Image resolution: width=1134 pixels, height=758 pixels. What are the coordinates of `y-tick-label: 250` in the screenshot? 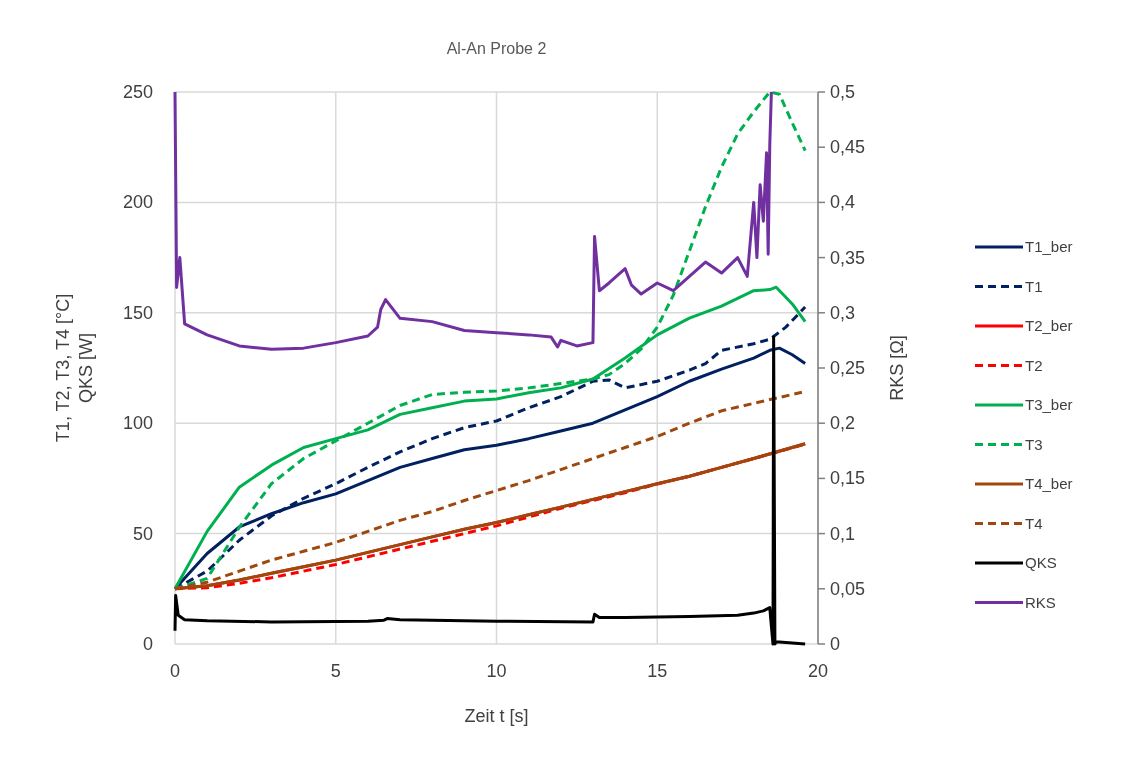 It's located at (137, 92).